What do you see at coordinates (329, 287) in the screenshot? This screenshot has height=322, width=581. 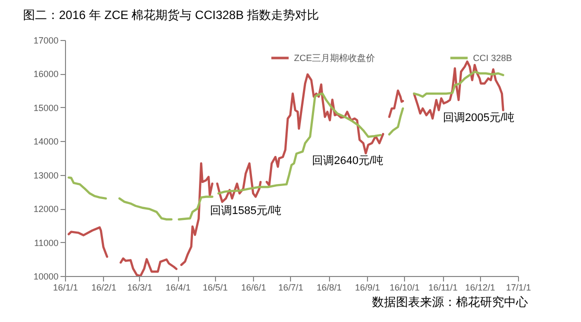 I see `x-tick-label: 16/8/1` at bounding box center [329, 287].